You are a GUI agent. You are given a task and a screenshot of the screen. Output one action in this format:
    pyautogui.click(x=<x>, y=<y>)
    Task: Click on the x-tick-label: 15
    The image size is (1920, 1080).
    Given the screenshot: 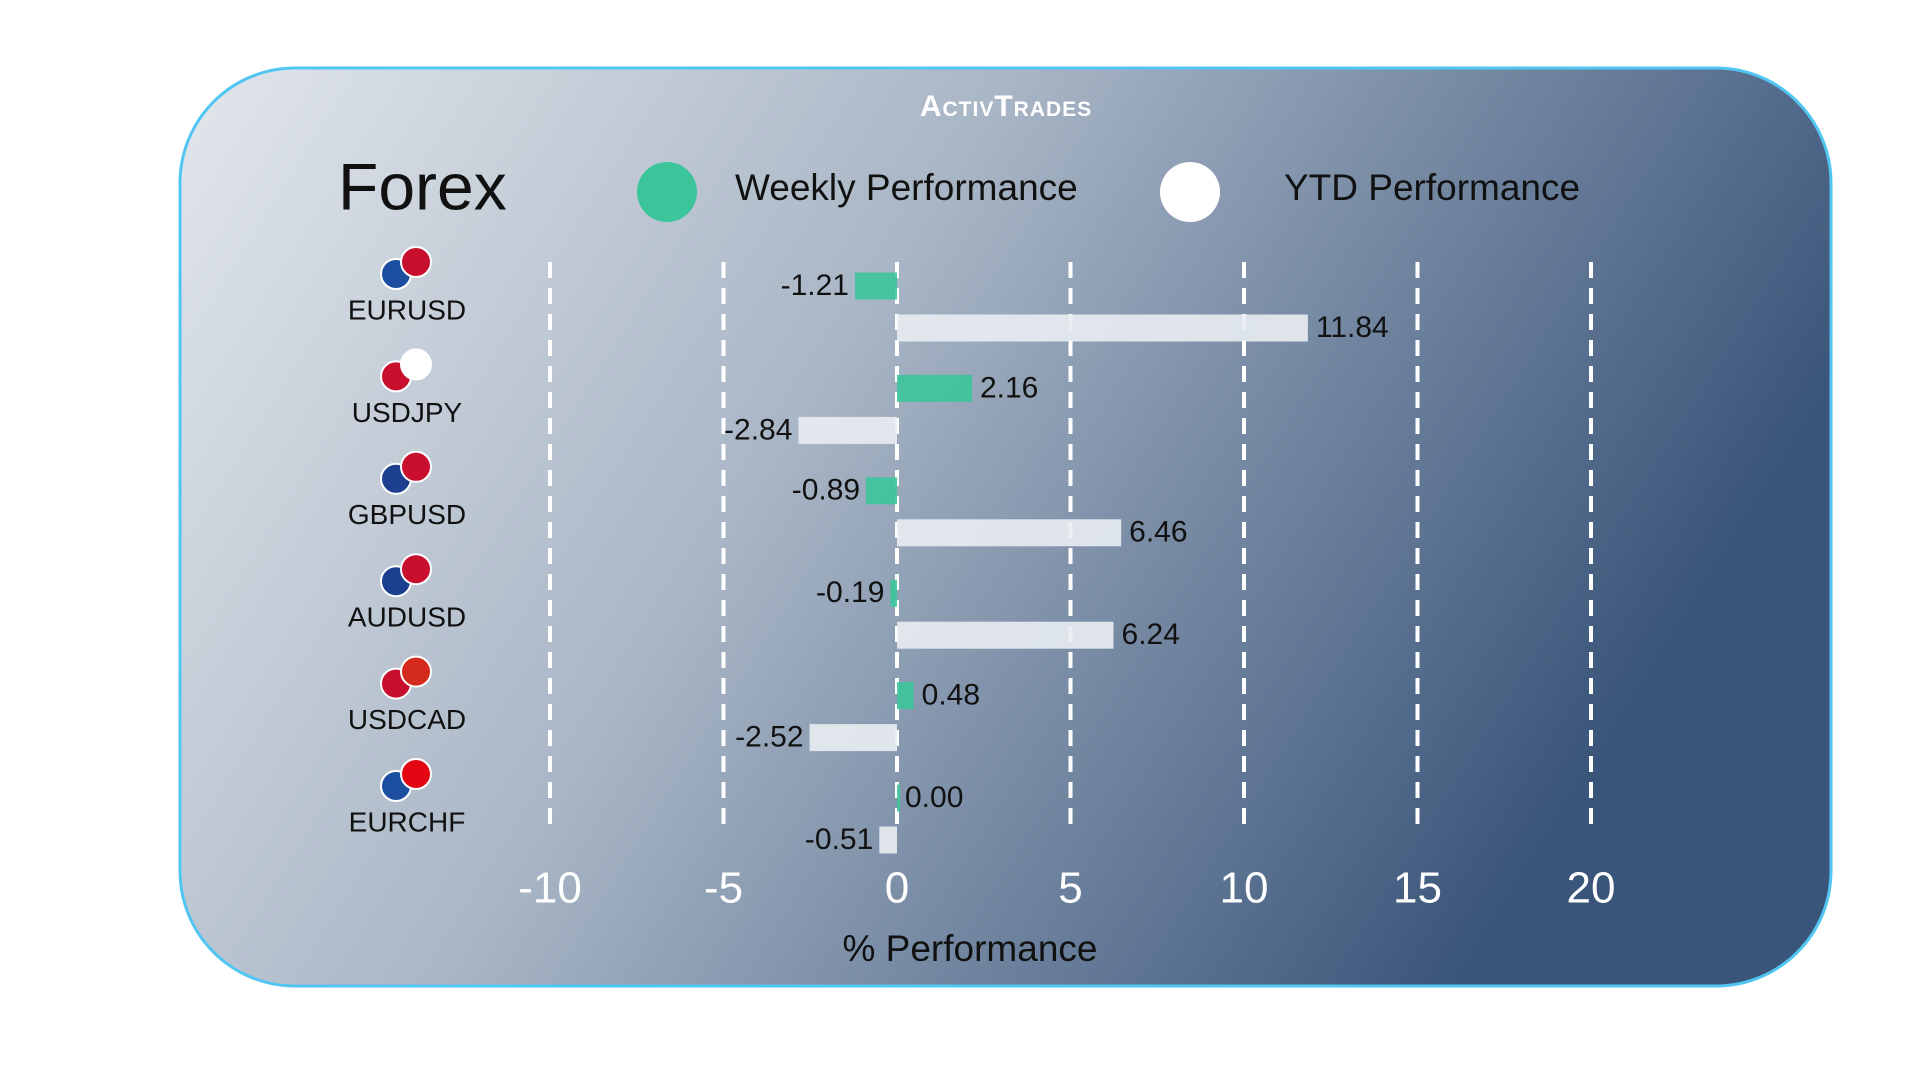 What is the action you would take?
    pyautogui.click(x=1417, y=888)
    